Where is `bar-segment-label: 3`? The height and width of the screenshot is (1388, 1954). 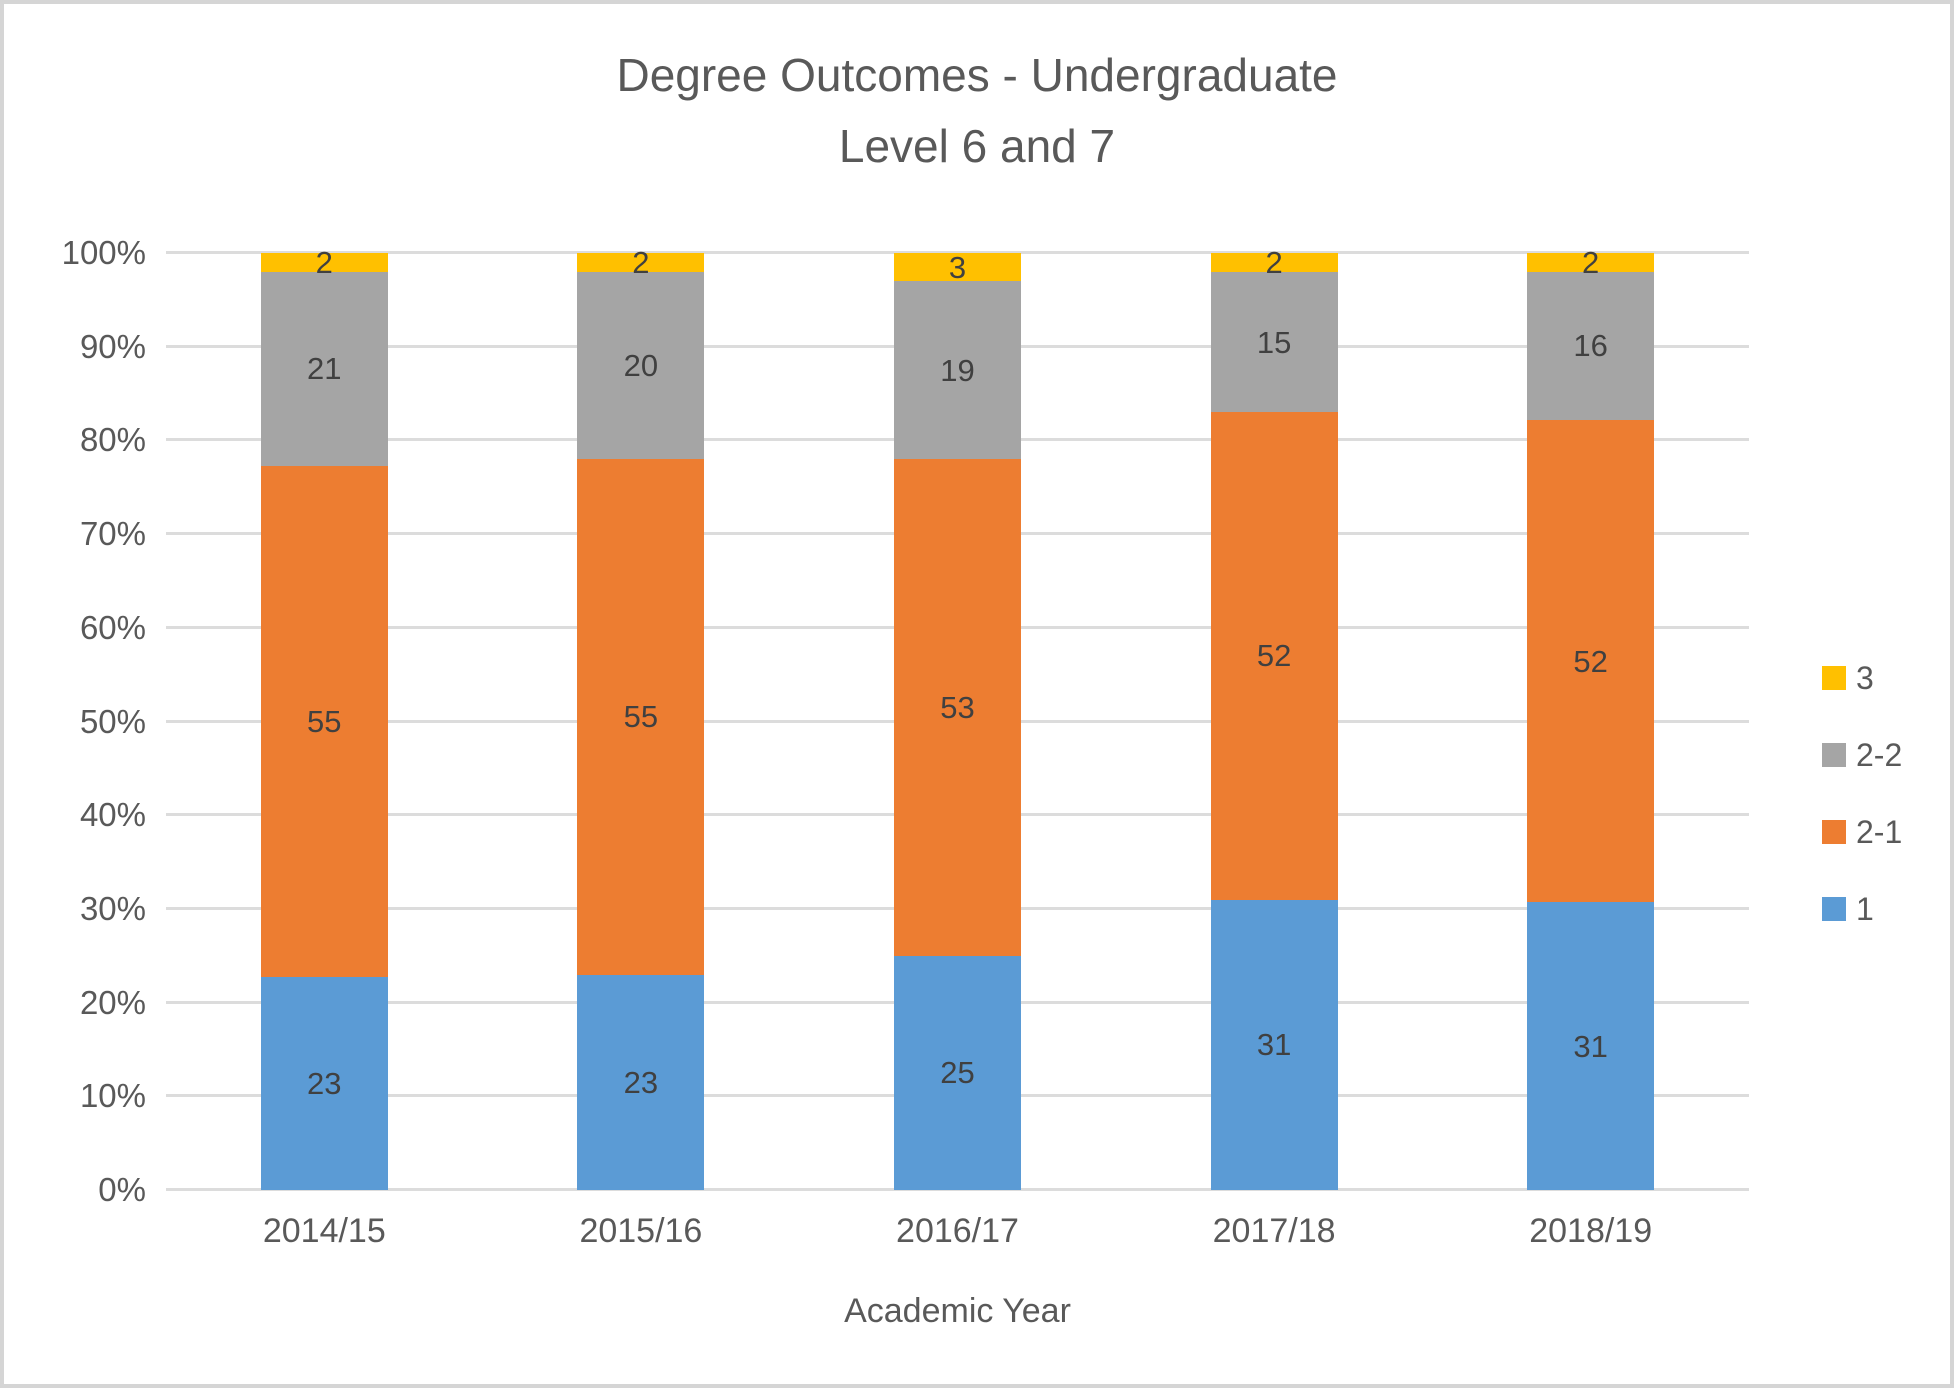 bar-segment-label: 3 is located at coordinates (957, 267).